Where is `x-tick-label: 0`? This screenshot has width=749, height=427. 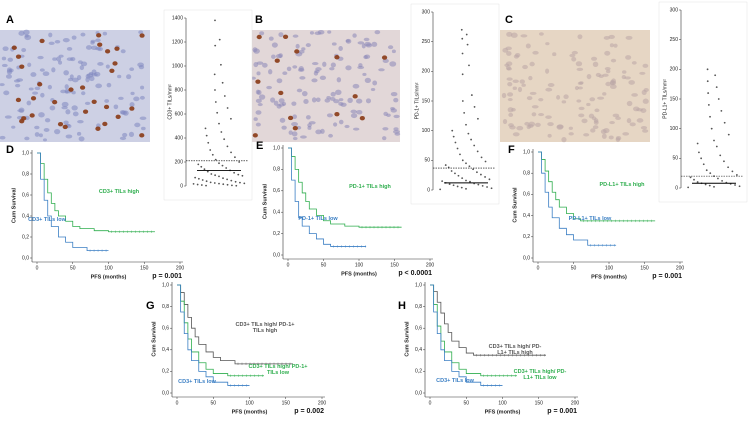 x-tick-label: 0 is located at coordinates (288, 265).